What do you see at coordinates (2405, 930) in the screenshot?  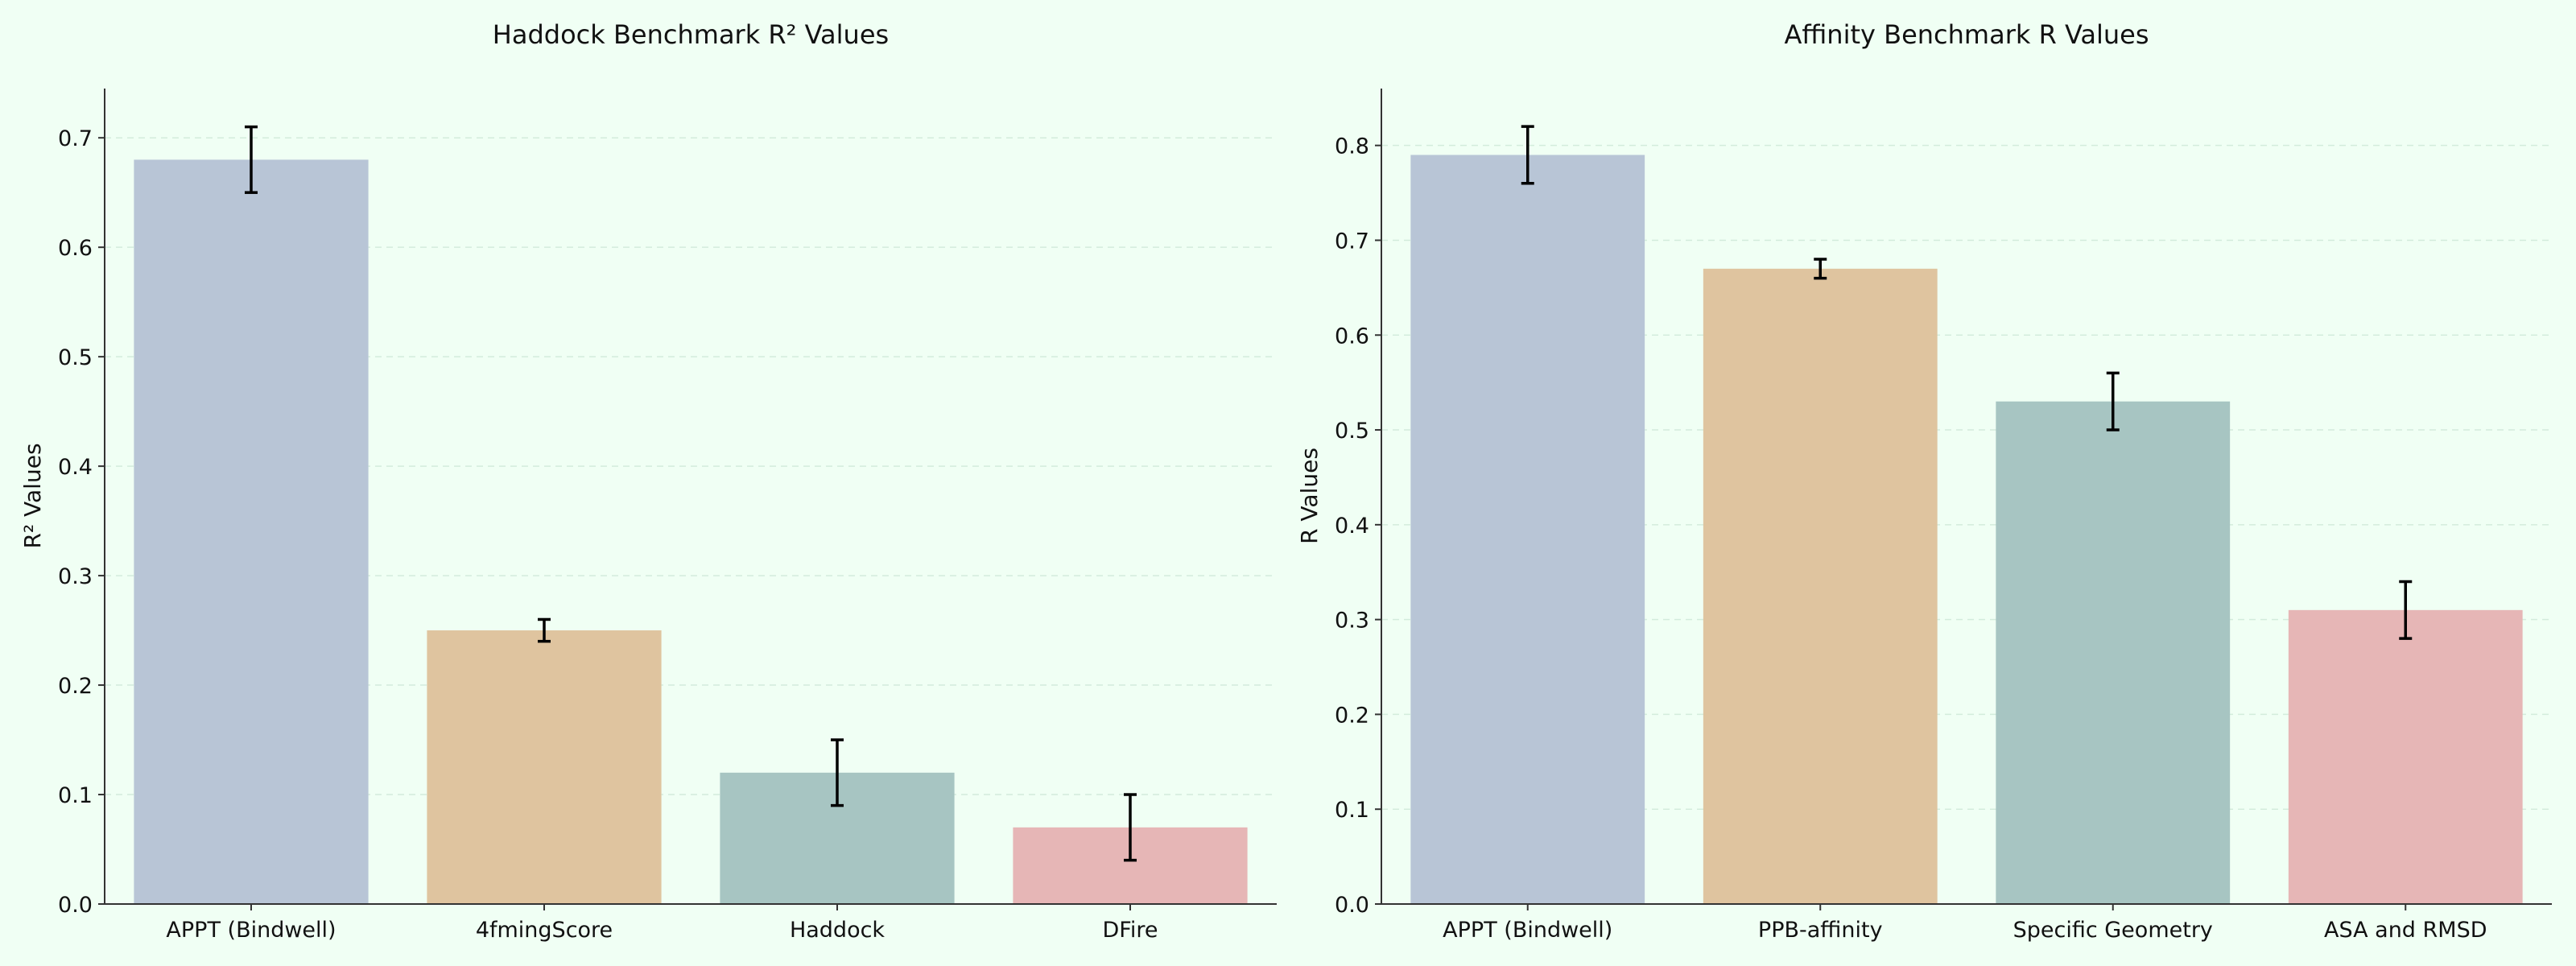 I see `x-tick-label: ASA and RMSD` at bounding box center [2405, 930].